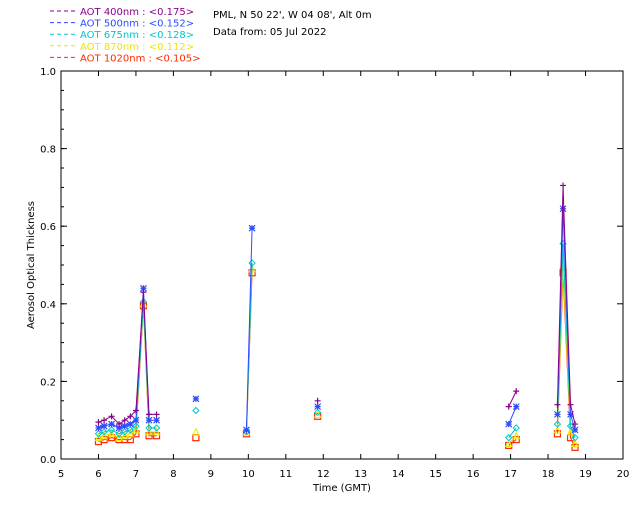 The width and height of the screenshot is (640, 512). I want to click on x-tick-label: 7, so click(136, 474).